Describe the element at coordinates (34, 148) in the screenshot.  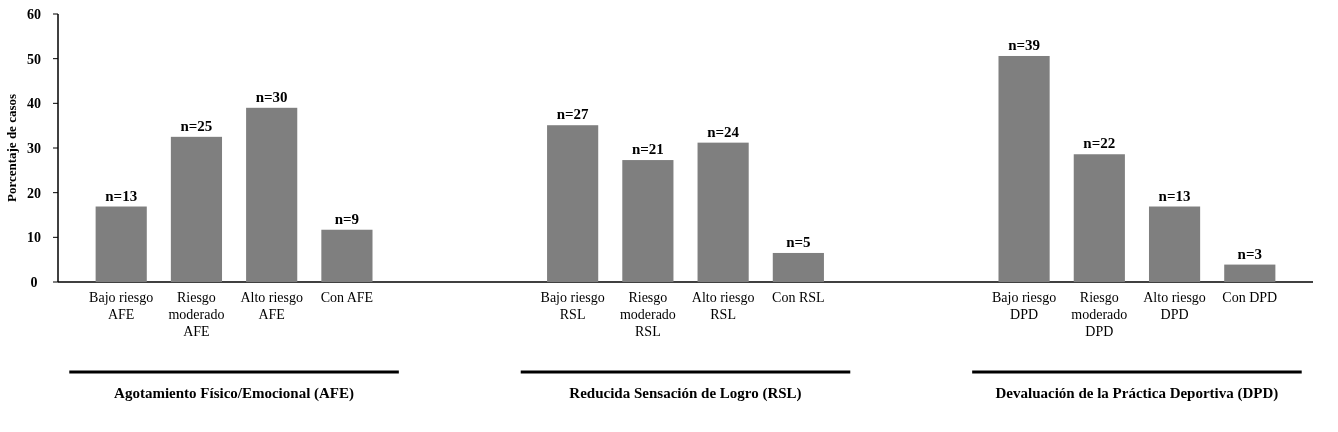
I see `y-tick-label: 30` at that location.